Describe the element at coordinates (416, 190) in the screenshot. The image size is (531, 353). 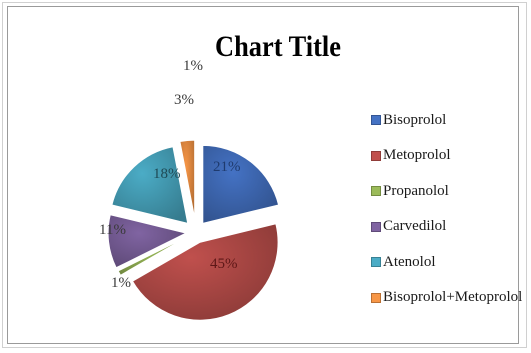
I see `legend-label: Propanolol` at that location.